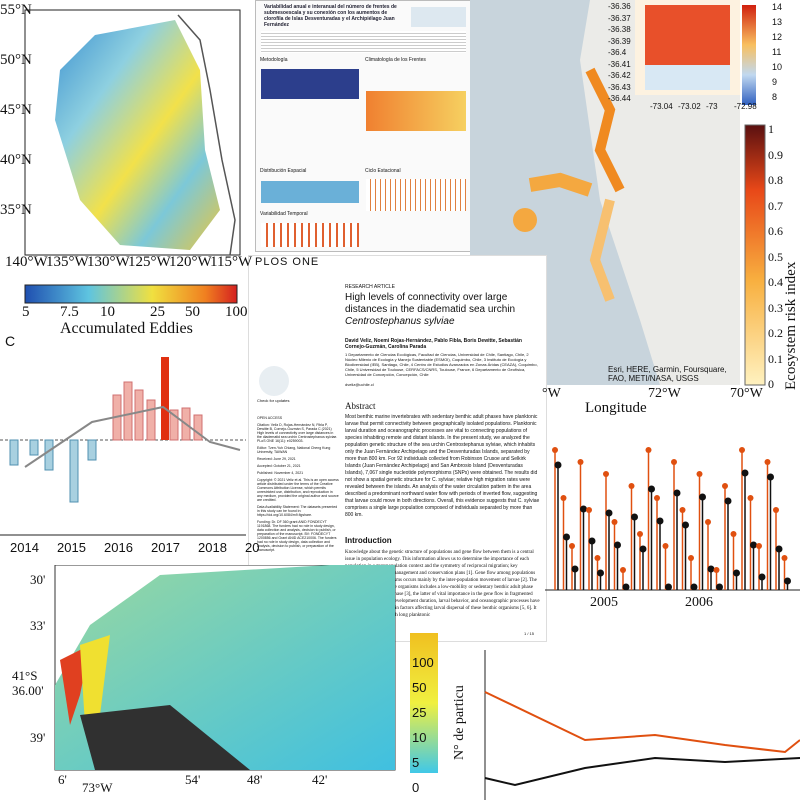  Describe the element at coordinates (775, 256) in the screenshot. I see `colorbar-tick: 0.5` at that location.